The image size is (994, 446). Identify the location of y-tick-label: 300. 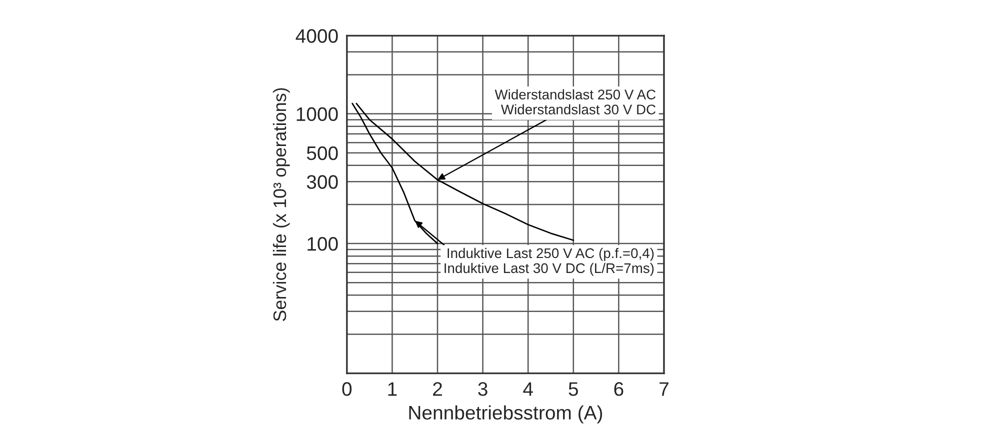
(322, 182).